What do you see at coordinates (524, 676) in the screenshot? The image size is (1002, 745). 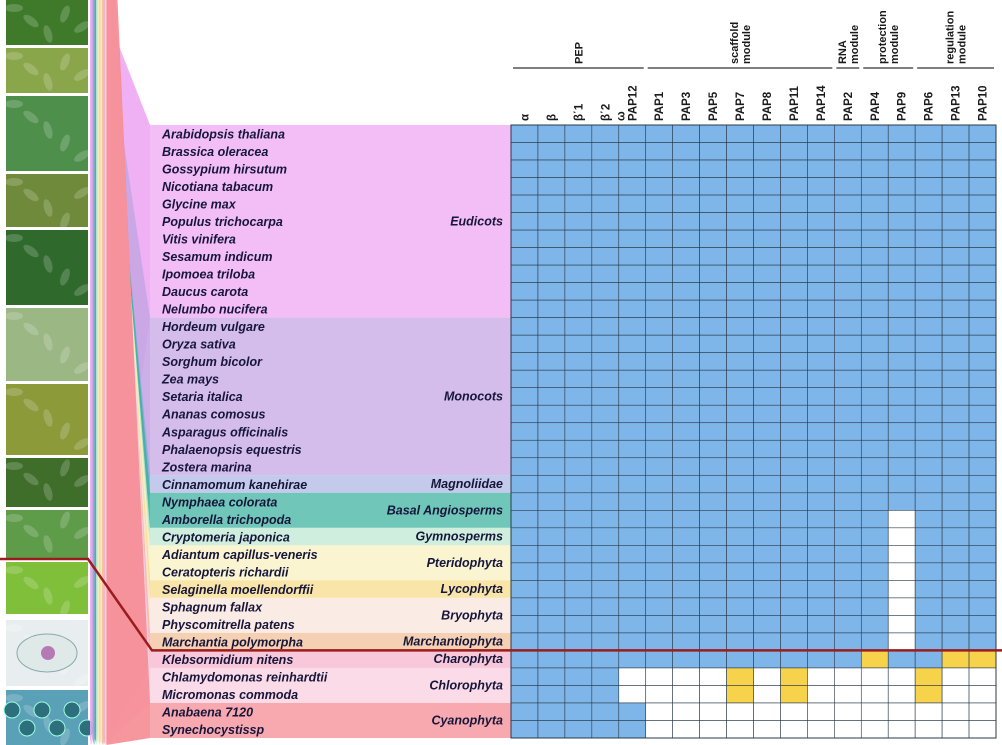 I see `cell-chlamydomonas-reinhardtii-` at bounding box center [524, 676].